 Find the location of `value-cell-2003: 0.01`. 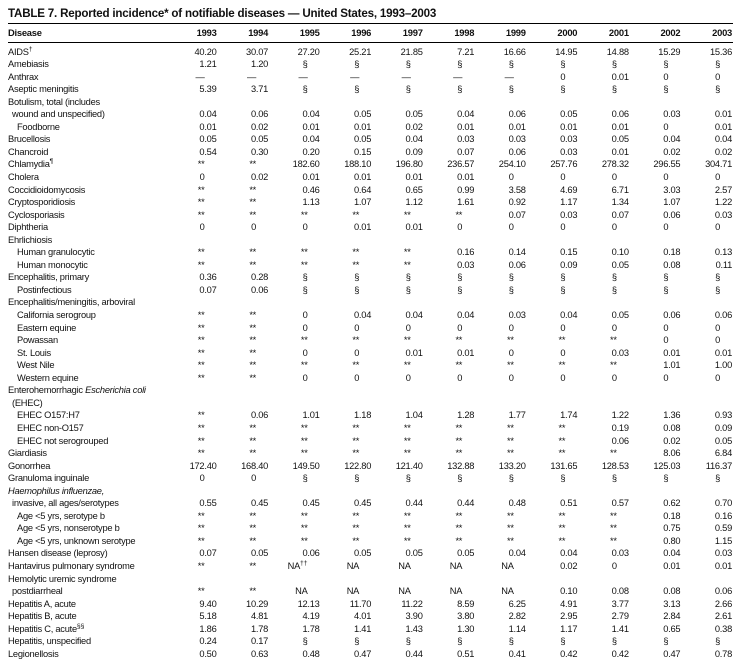

value-cell-2003: 0.01 is located at coordinates (723, 352).